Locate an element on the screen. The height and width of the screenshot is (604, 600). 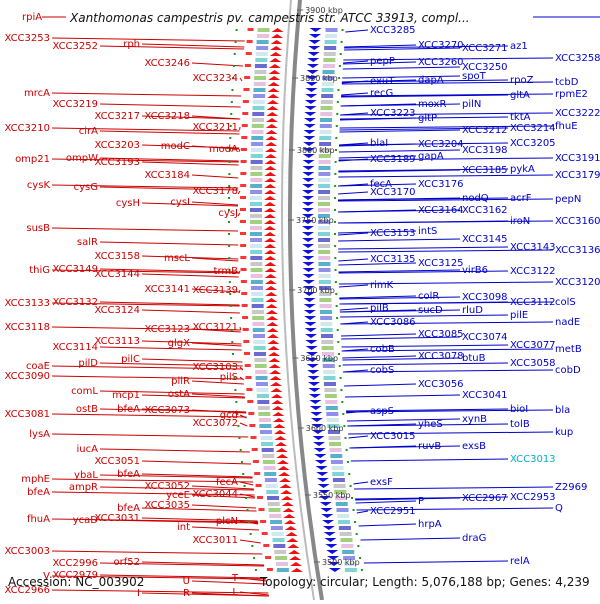
right-gene-label: XCC3135 is located at coordinates (393, 259).